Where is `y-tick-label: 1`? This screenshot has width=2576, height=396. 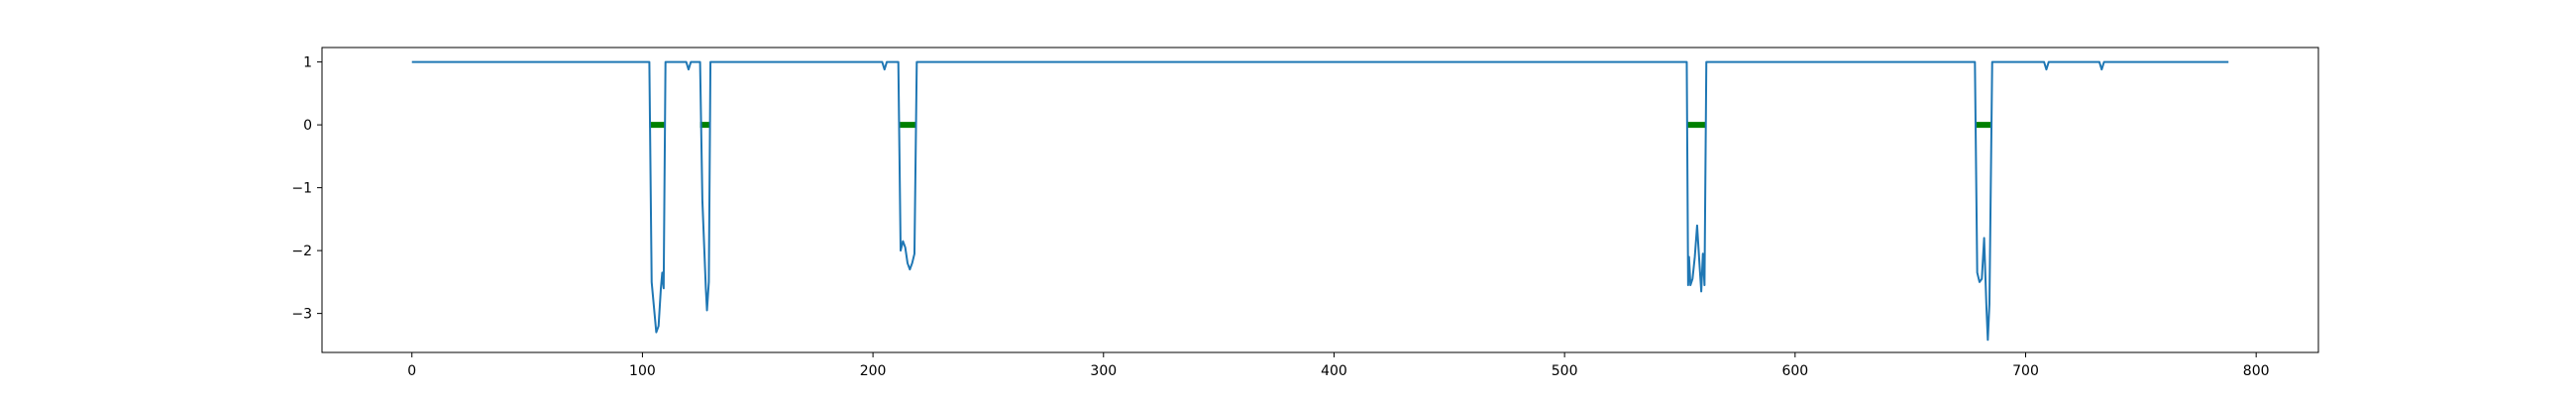
y-tick-label: 1 is located at coordinates (307, 63).